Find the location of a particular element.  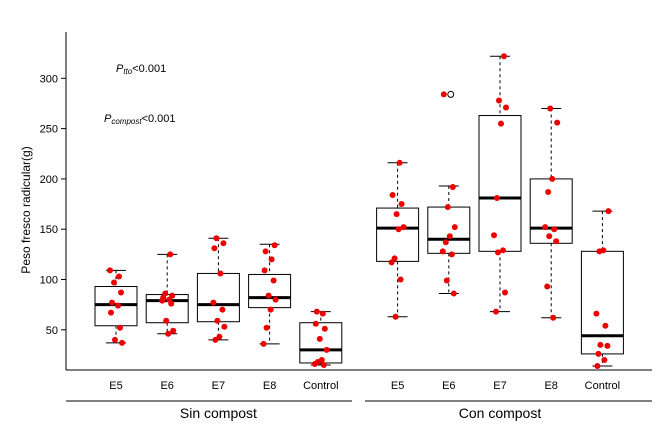

group-label: Con compost is located at coordinates (500, 413).